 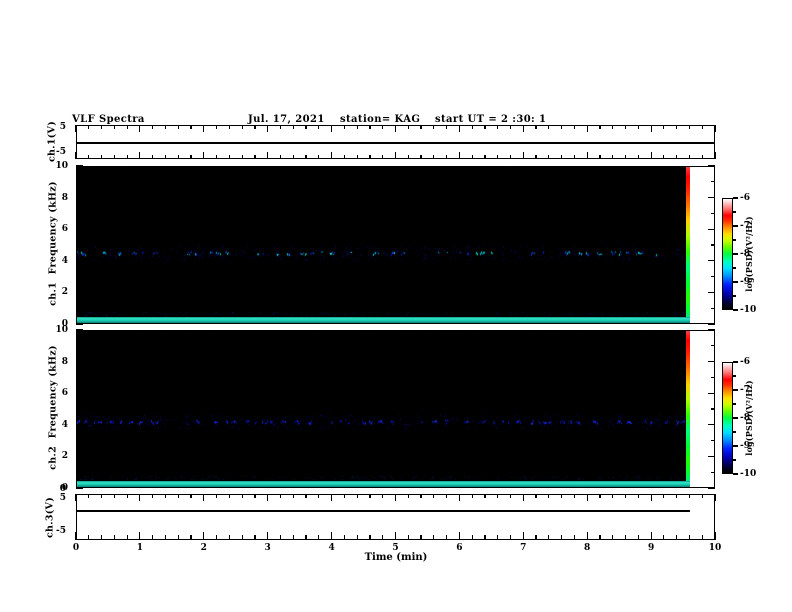 I want to click on ch2-colorbar, so click(x=727, y=418).